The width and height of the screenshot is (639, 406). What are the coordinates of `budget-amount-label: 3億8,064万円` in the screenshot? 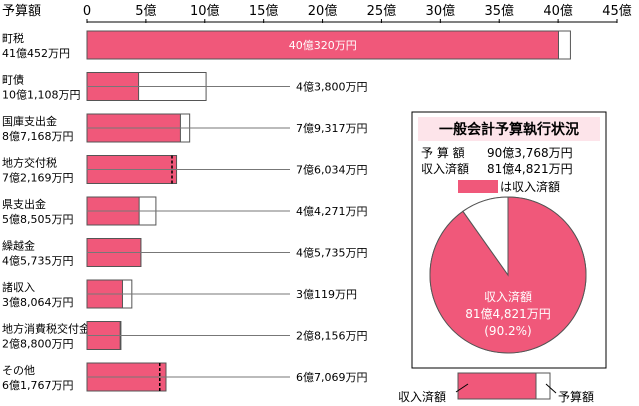 It's located at (38, 302).